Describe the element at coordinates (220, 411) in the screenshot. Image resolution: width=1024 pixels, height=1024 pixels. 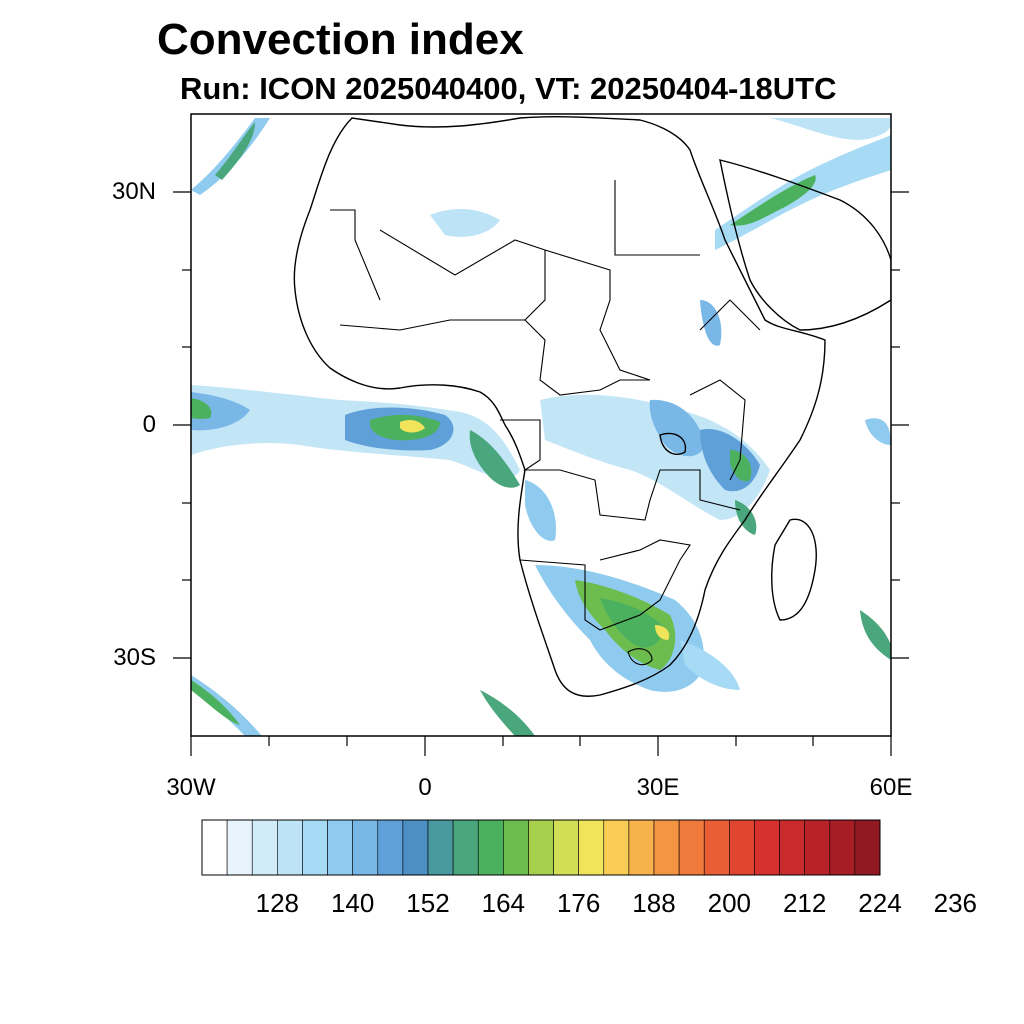
I see `convection-core-itcz-west` at that location.